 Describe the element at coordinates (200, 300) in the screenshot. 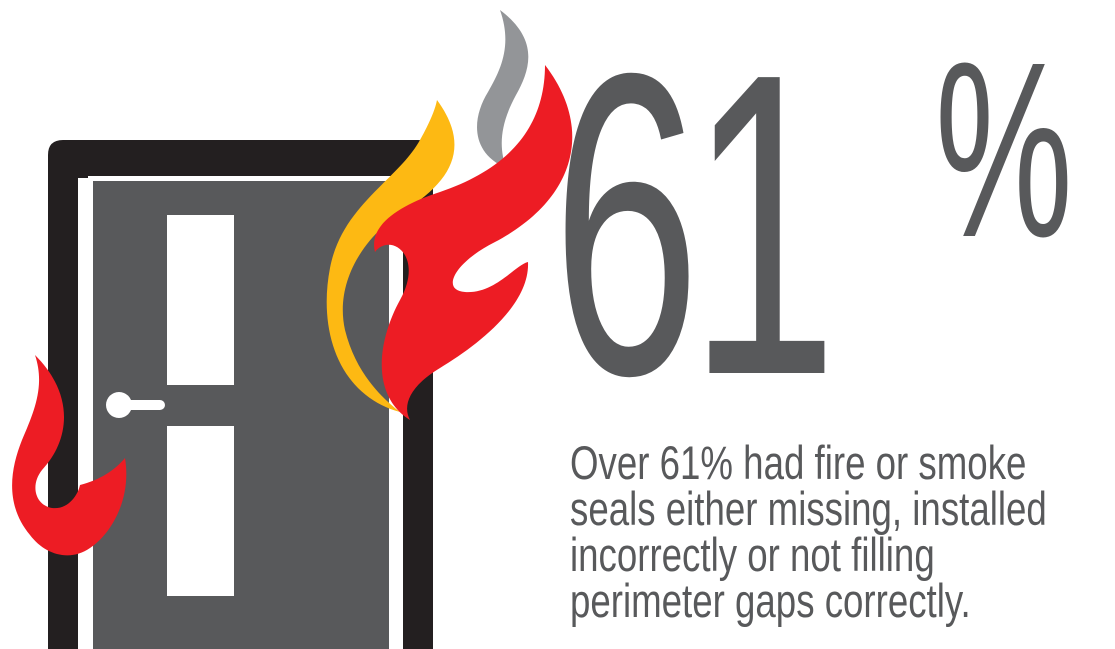

I see `door-window-top` at that location.